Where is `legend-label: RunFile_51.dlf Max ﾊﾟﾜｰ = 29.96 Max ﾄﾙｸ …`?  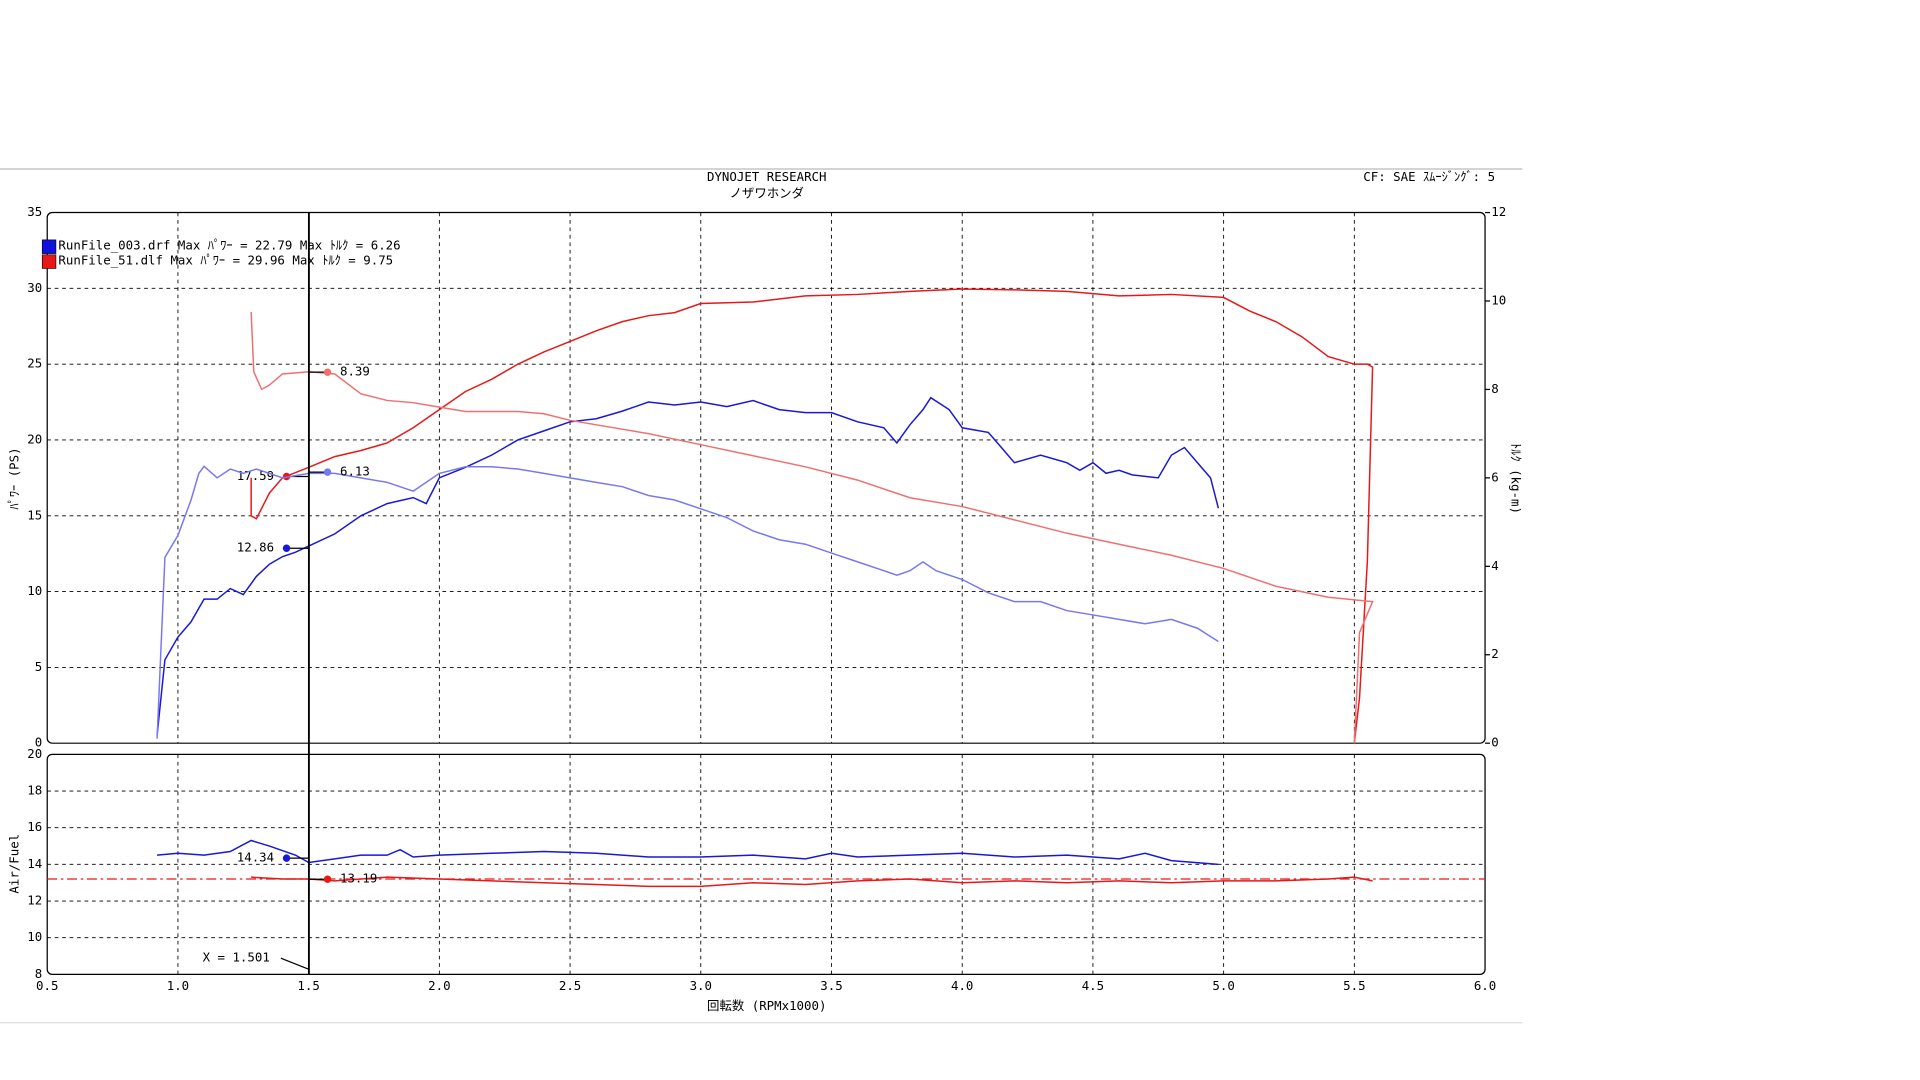 legend-label: RunFile_51.dlf Max ﾊﾟﾜｰ = 29.96 Max ﾄﾙｸ … is located at coordinates (225, 260).